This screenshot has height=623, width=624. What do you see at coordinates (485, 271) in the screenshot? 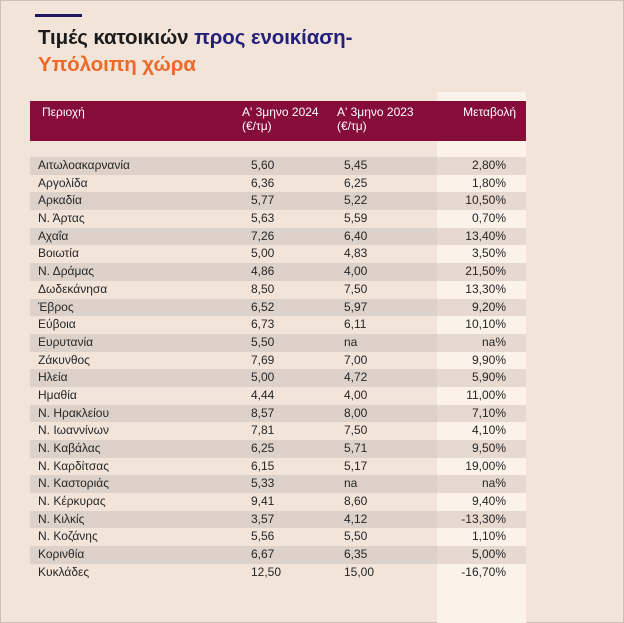
I see `cell-change: 21,50%` at bounding box center [485, 271].